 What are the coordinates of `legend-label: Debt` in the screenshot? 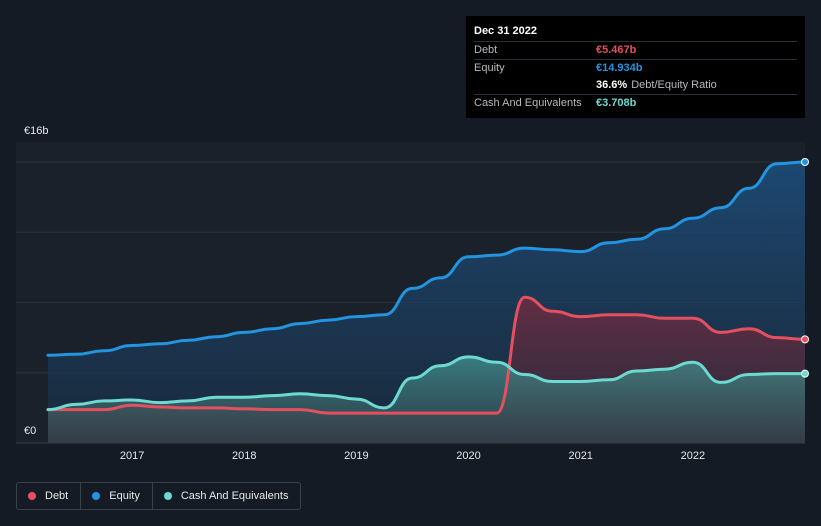 It's located at (57, 496).